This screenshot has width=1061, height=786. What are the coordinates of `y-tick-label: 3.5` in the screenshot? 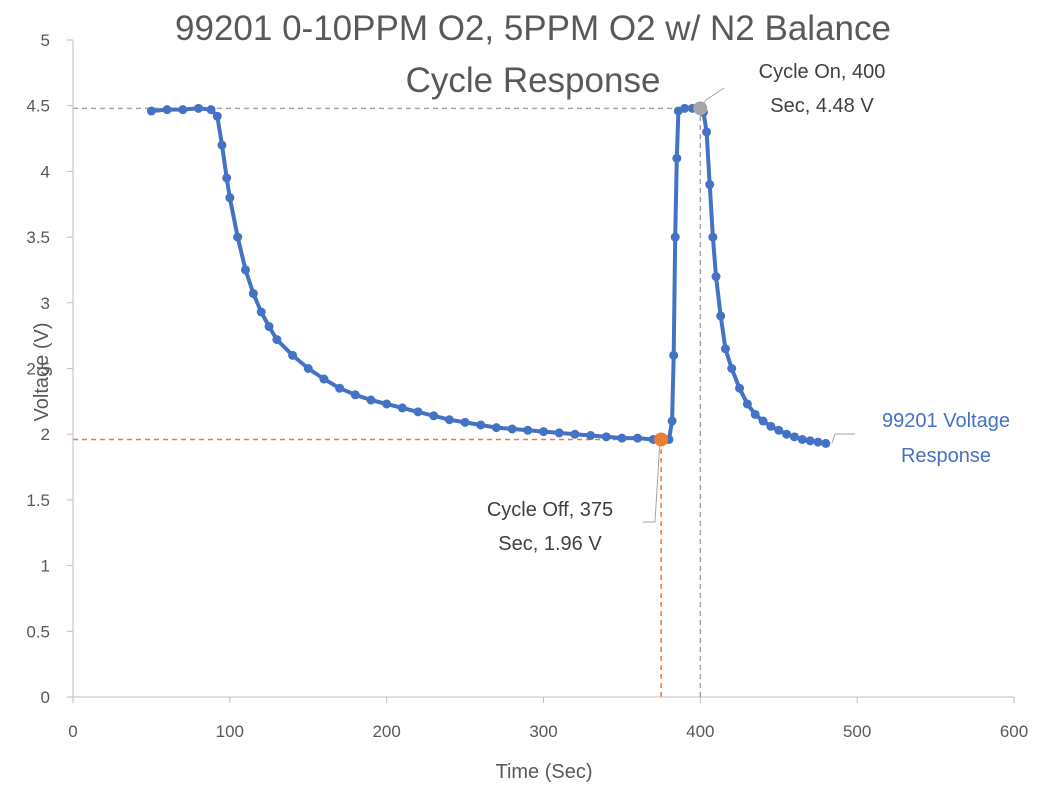 It's located at (38, 237).